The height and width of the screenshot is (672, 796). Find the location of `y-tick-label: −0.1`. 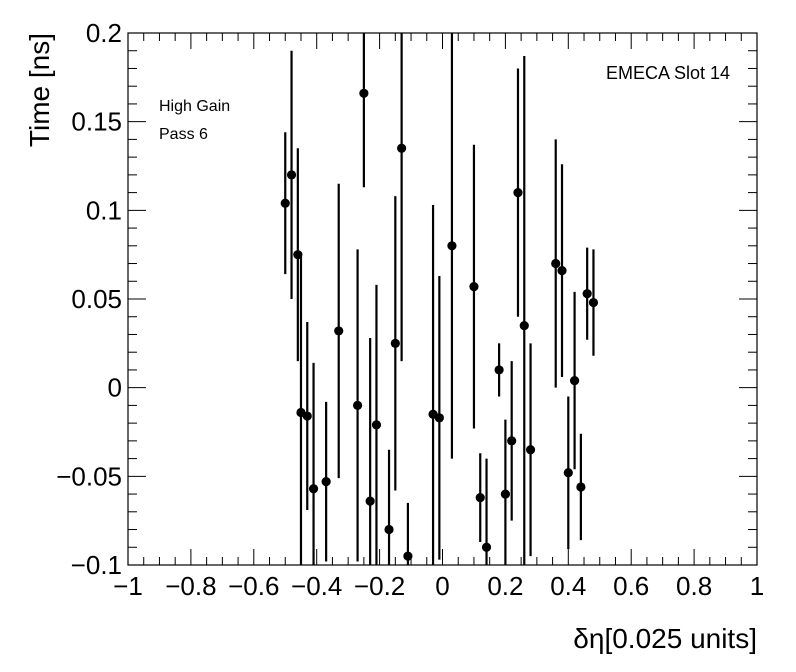

y-tick-label: −0.1 is located at coordinates (96, 565).